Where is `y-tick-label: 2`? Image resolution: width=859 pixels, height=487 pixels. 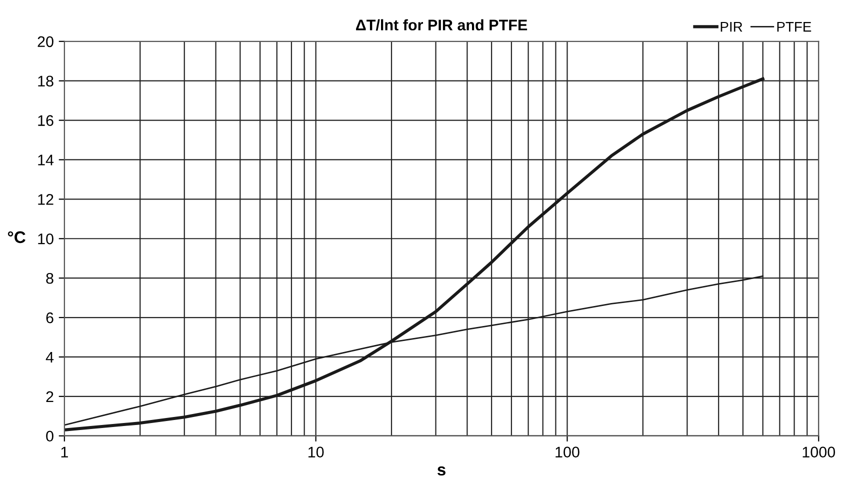
y-tick-label: 2 is located at coordinates (50, 396).